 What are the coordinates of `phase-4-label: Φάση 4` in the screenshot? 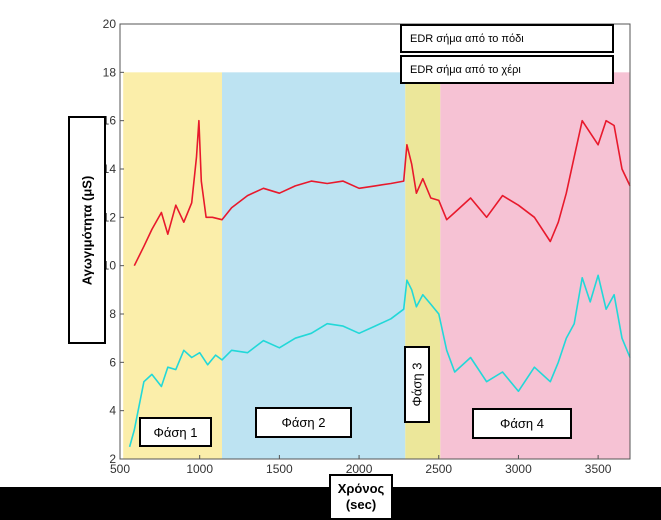 It's located at (522, 423).